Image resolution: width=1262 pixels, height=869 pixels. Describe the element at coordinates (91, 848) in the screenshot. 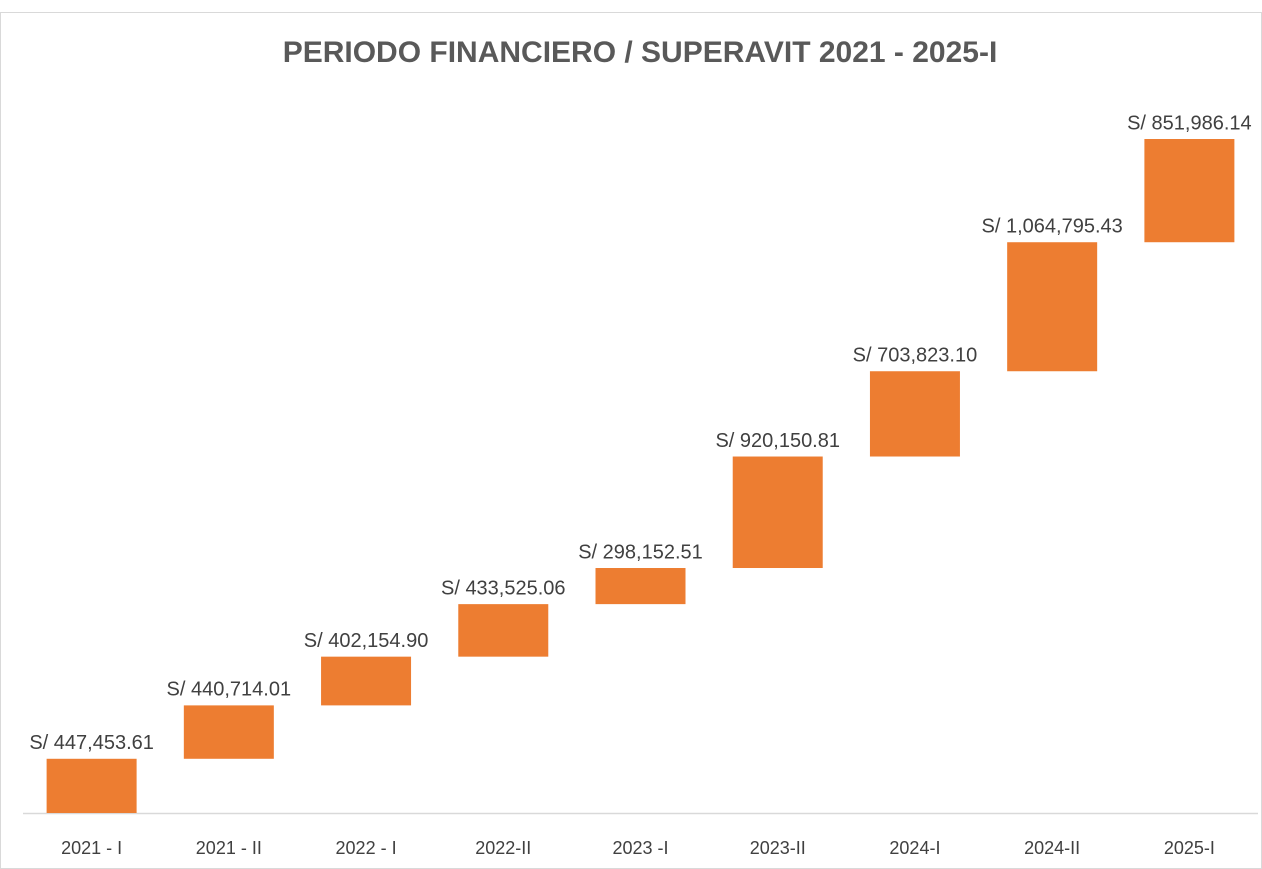

I see `x-tick-label: 2021 - I` at that location.